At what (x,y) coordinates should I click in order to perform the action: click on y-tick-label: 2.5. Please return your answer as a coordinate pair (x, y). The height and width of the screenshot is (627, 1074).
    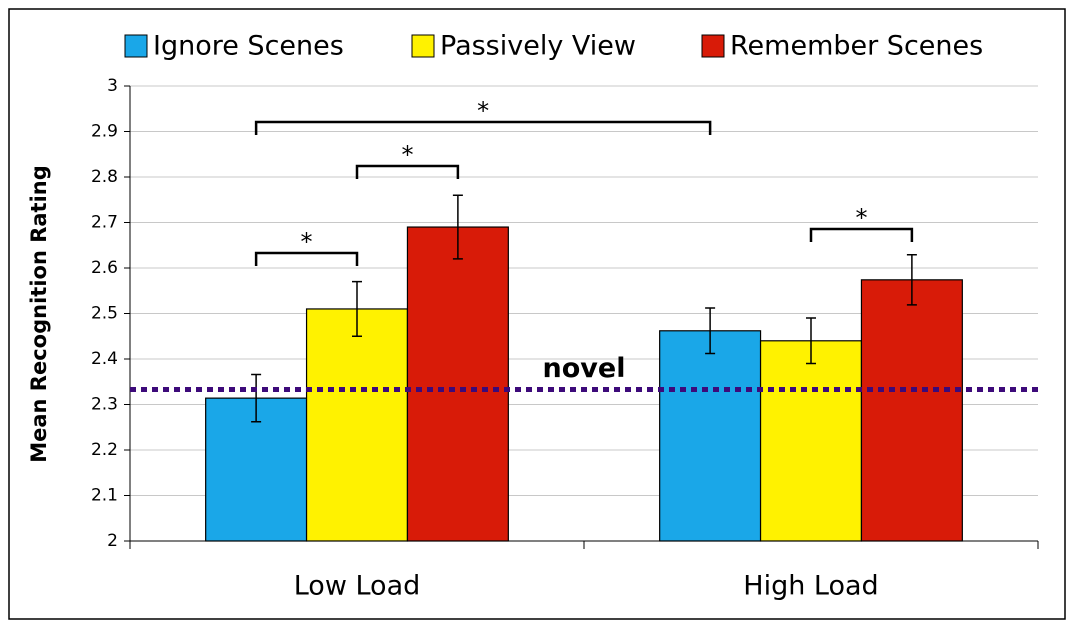
    Looking at the image, I should click on (104, 314).